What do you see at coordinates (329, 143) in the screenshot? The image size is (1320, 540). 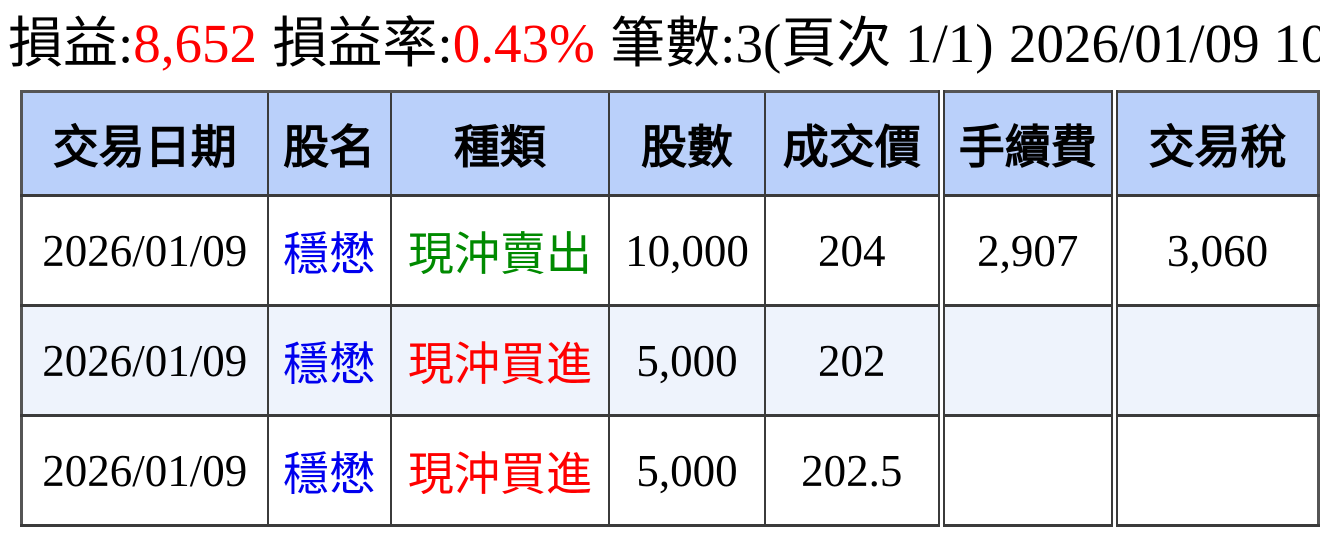 I see `col-header-stock-name: 股名` at bounding box center [329, 143].